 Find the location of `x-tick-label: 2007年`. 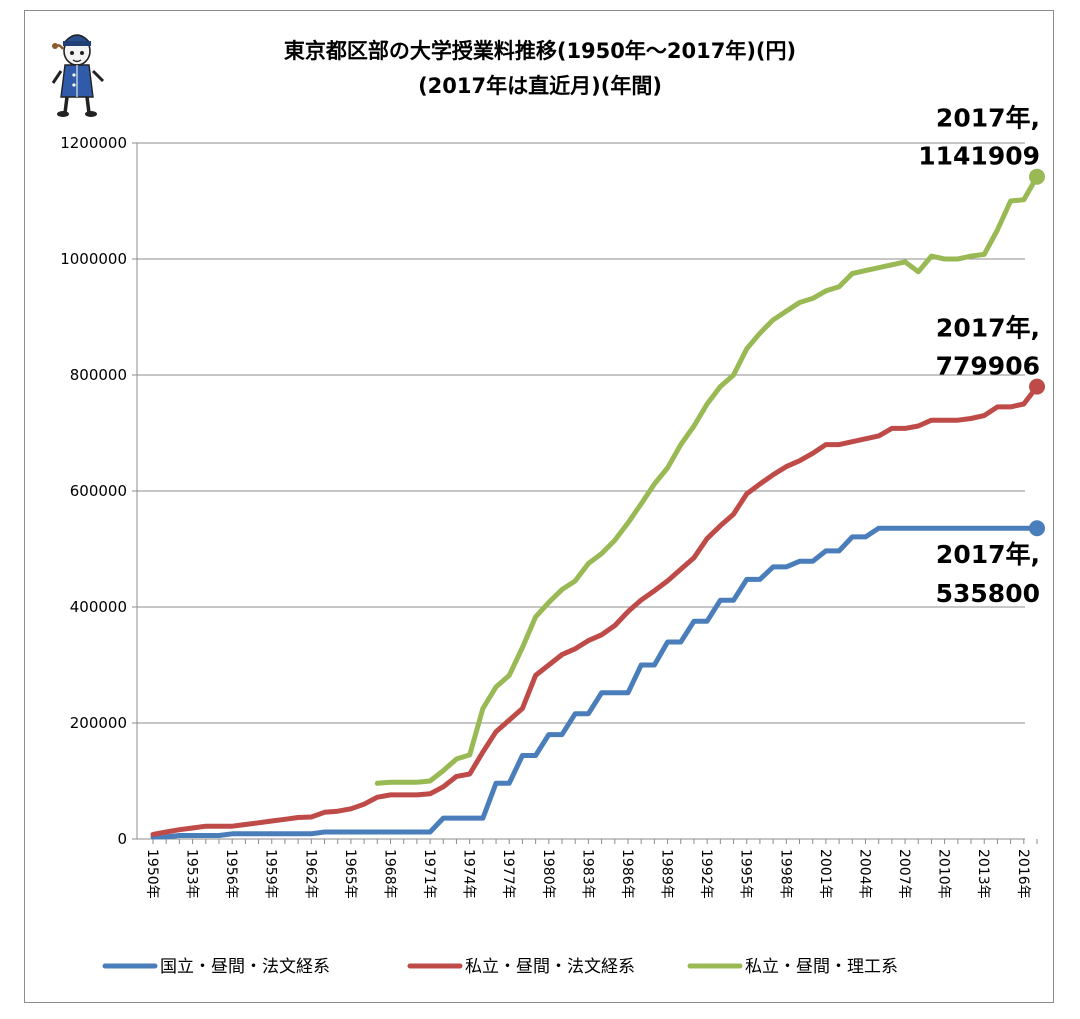

x-tick-label: 2007年 is located at coordinates (904, 874).